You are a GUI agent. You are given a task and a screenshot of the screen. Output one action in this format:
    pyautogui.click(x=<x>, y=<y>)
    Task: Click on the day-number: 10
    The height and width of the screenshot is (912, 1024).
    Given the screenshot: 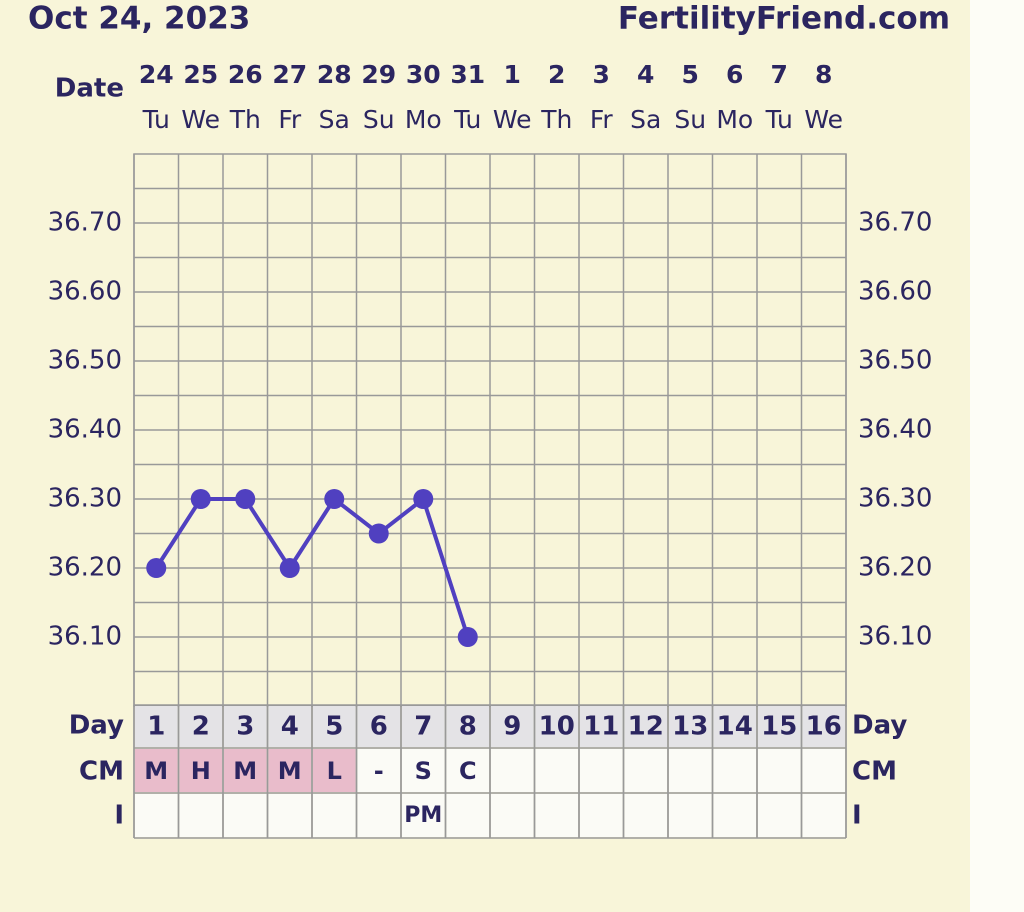 What is the action you would take?
    pyautogui.click(x=557, y=727)
    